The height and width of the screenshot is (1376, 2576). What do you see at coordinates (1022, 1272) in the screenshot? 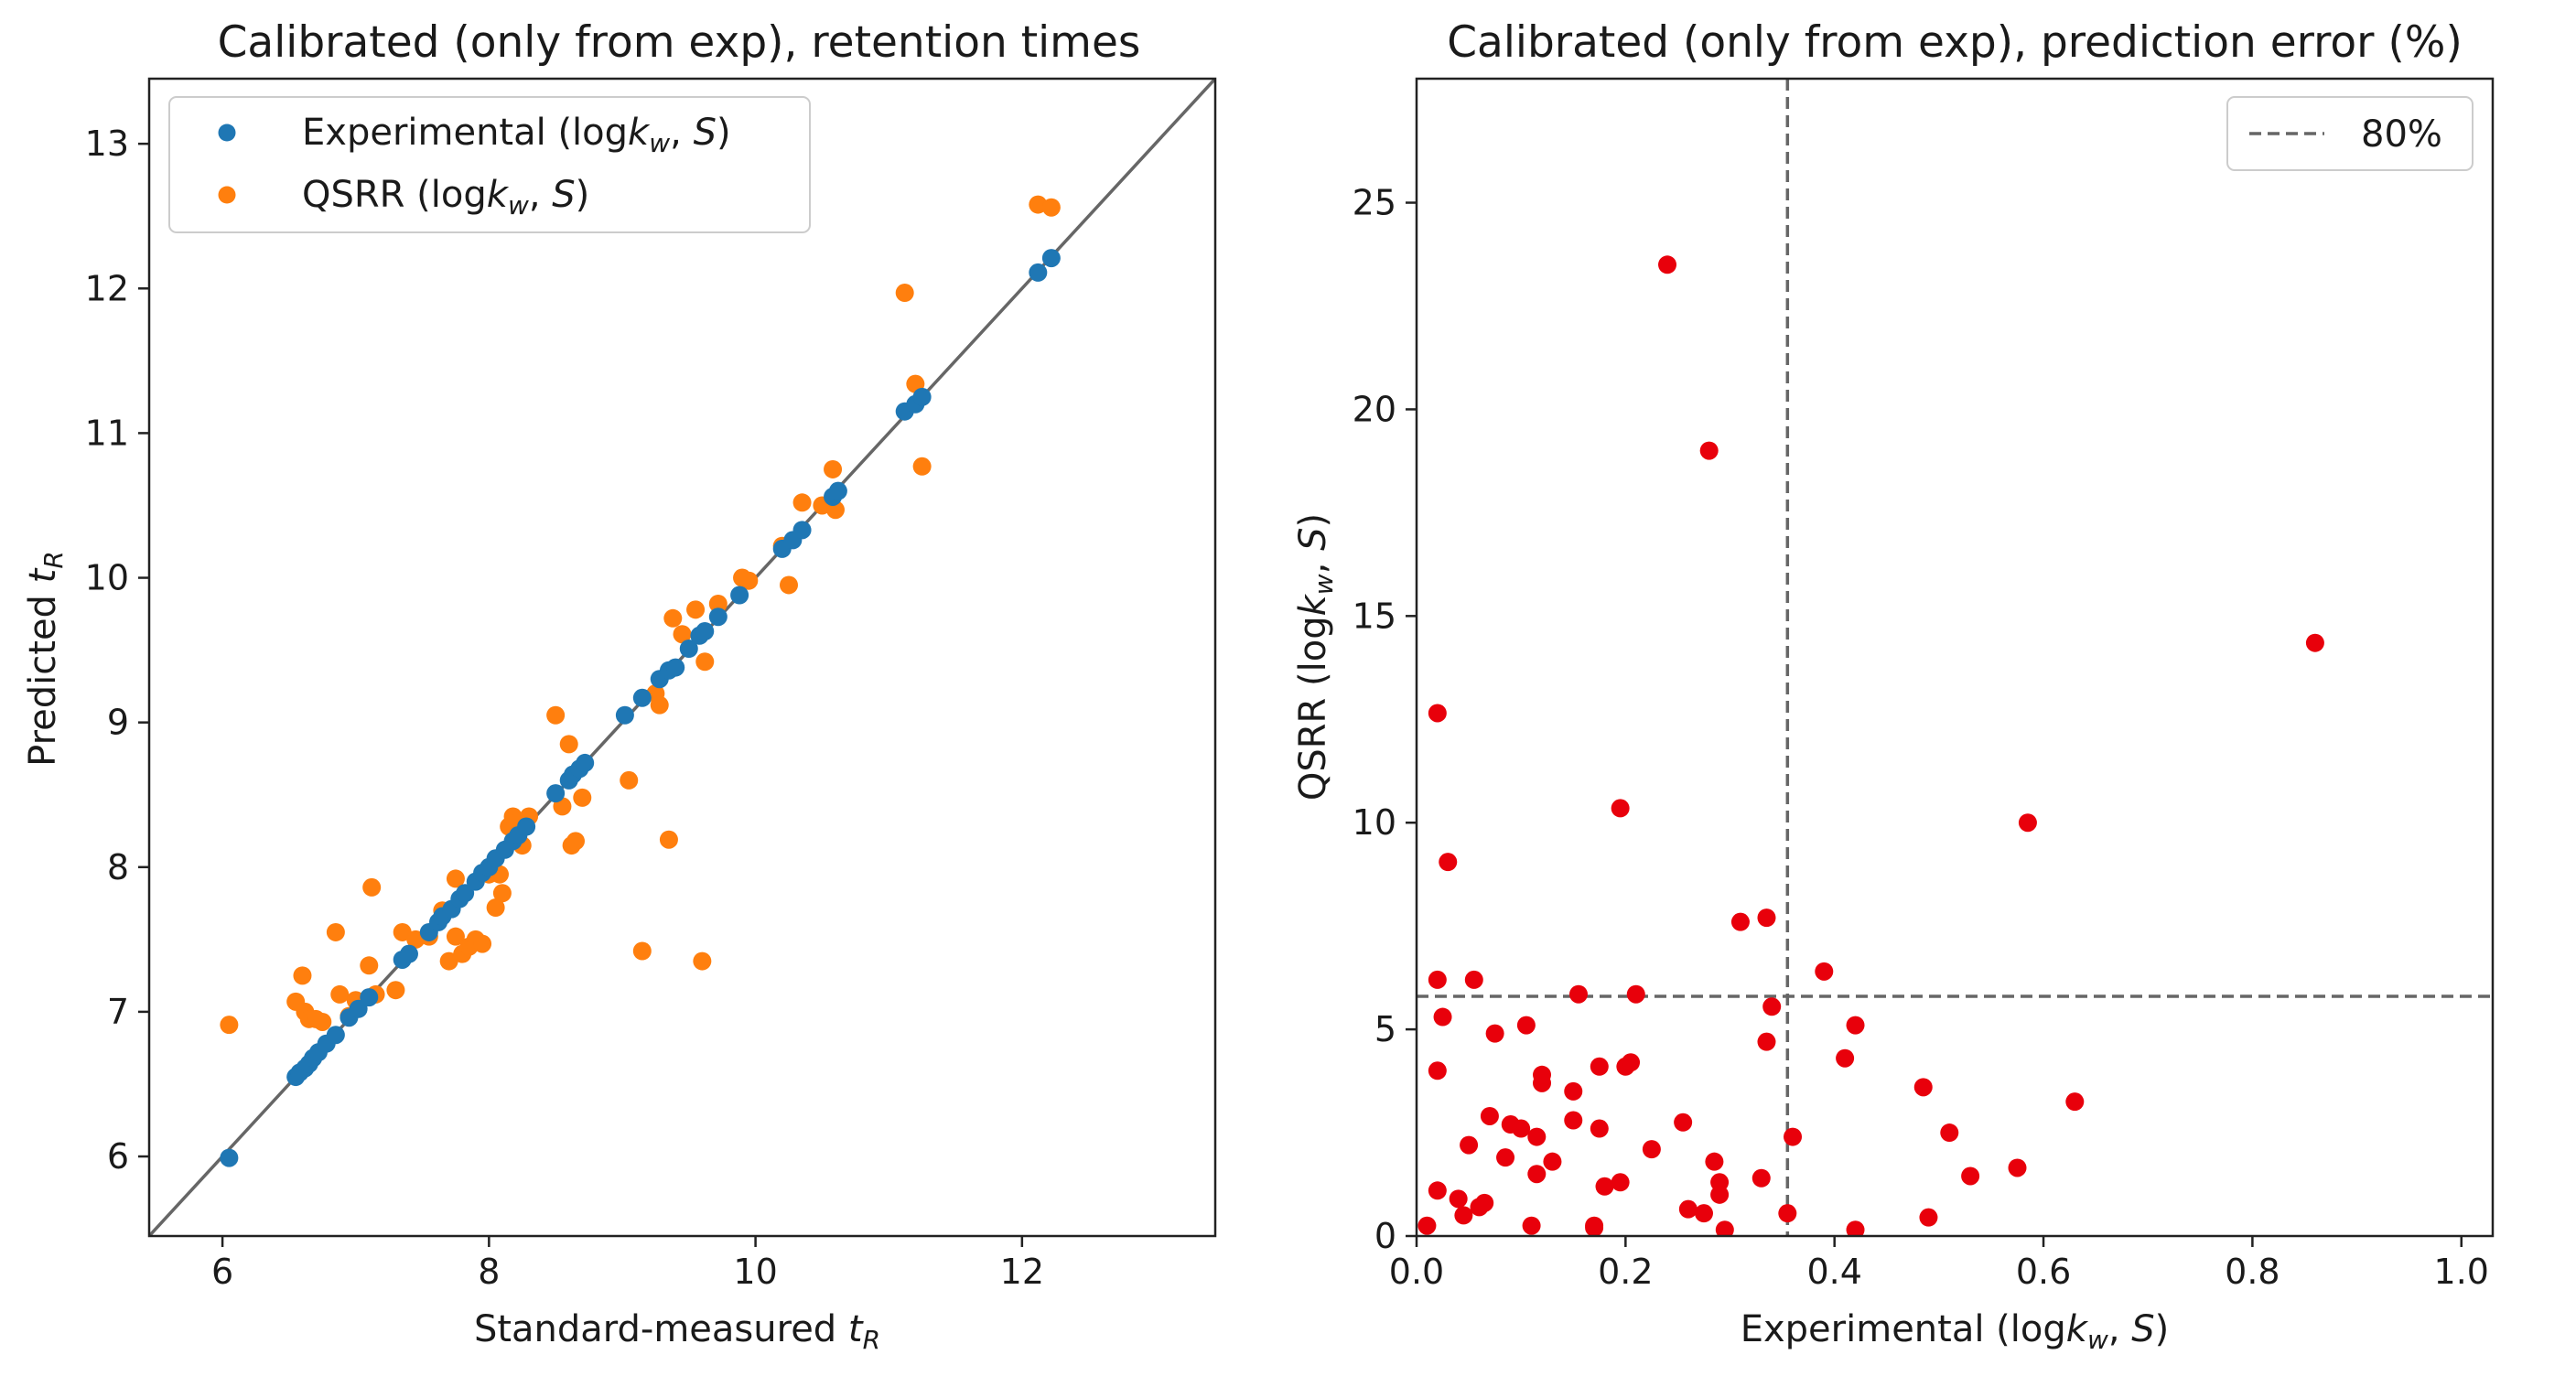
I see `x-tick-label: 12` at bounding box center [1022, 1272].